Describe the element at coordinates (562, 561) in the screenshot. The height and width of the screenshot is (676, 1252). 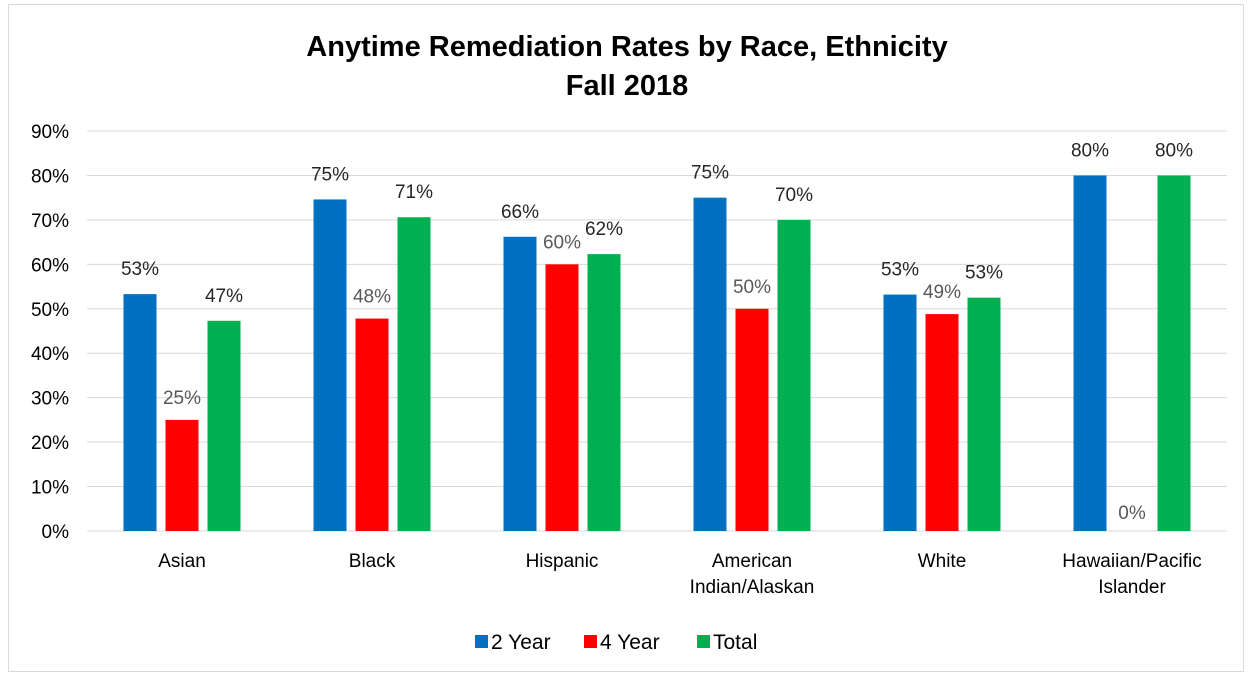
I see `x-category-label: Hispanic` at that location.